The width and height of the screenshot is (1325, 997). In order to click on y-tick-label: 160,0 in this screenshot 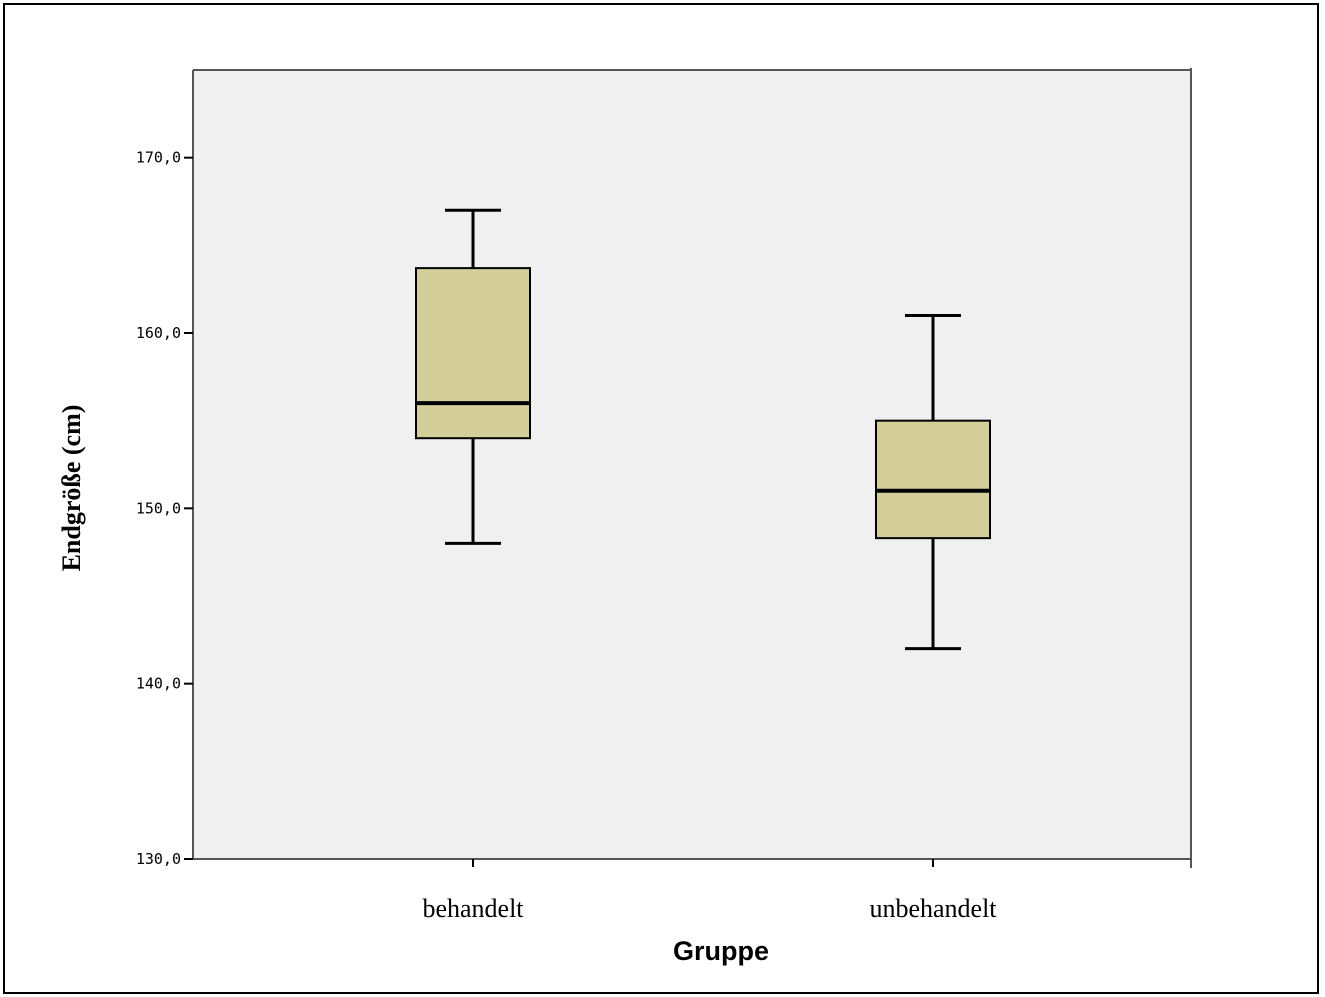, I will do `click(158, 333)`.